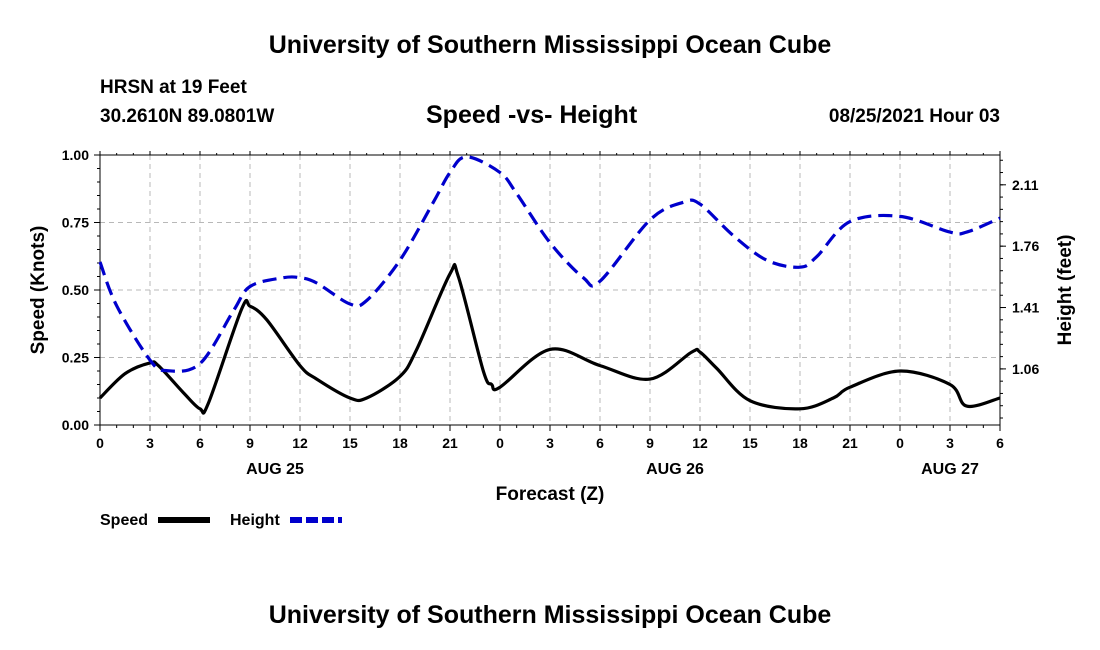  Describe the element at coordinates (275, 469) in the screenshot. I see `date-label: AUG 25` at that location.